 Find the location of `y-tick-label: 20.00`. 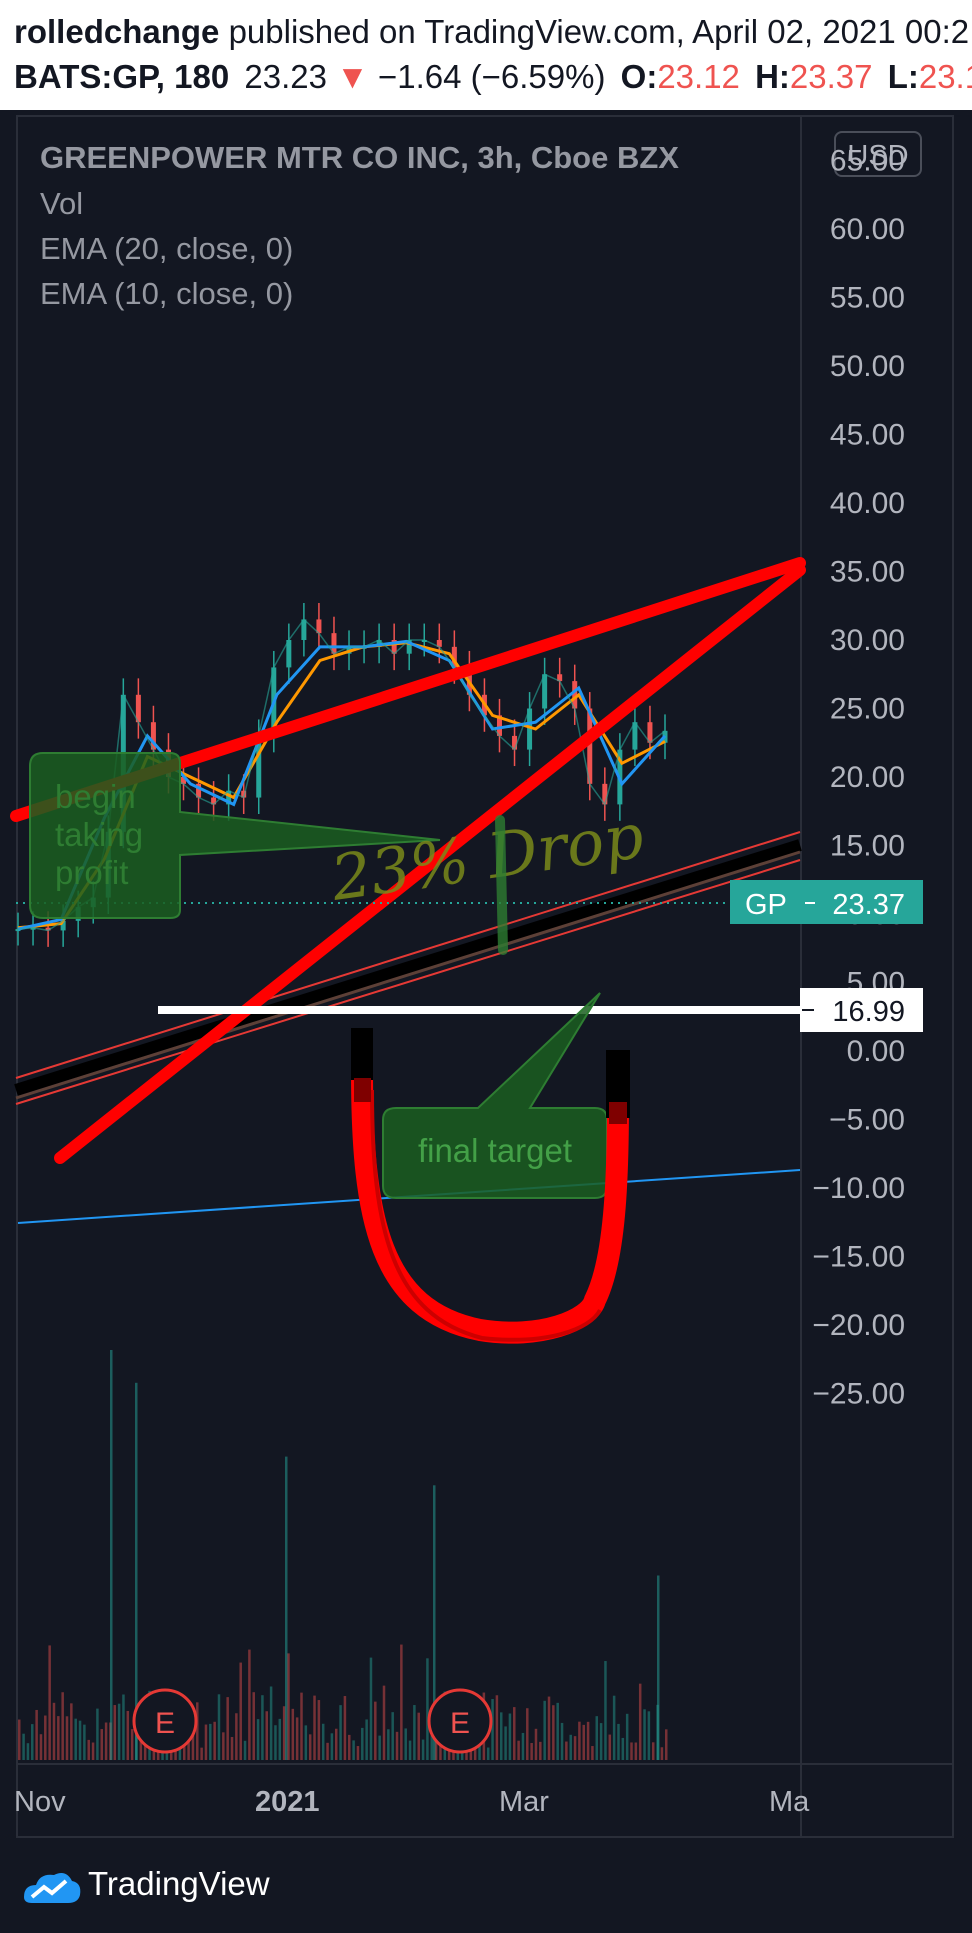

y-tick-label: 20.00 is located at coordinates (867, 777).